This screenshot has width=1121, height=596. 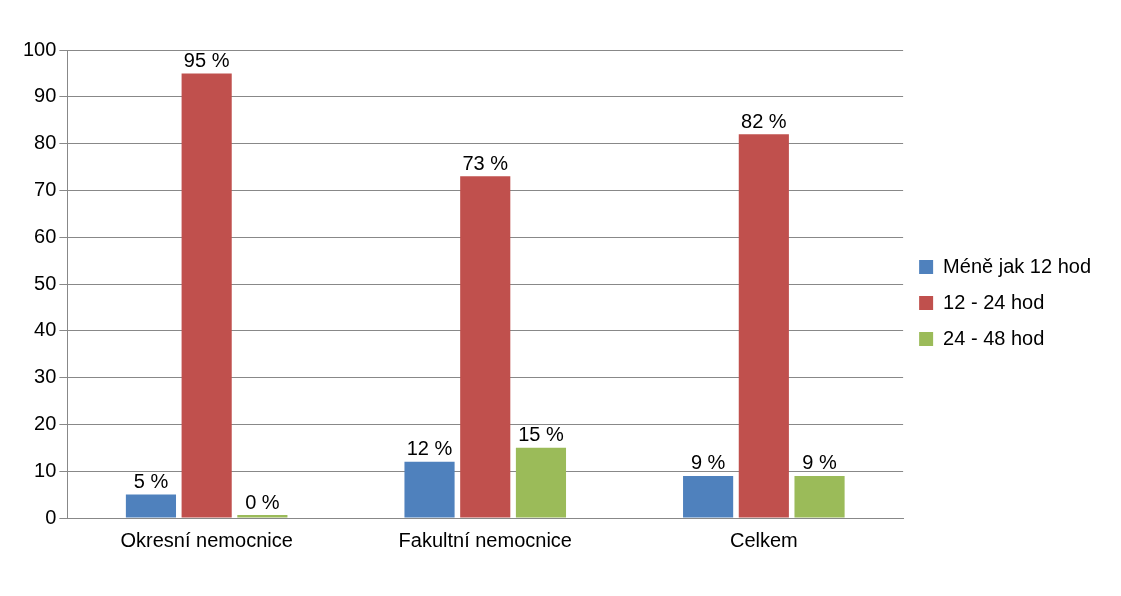 What do you see at coordinates (994, 301) in the screenshot?
I see `legend-label: 12 - 24 hod` at bounding box center [994, 301].